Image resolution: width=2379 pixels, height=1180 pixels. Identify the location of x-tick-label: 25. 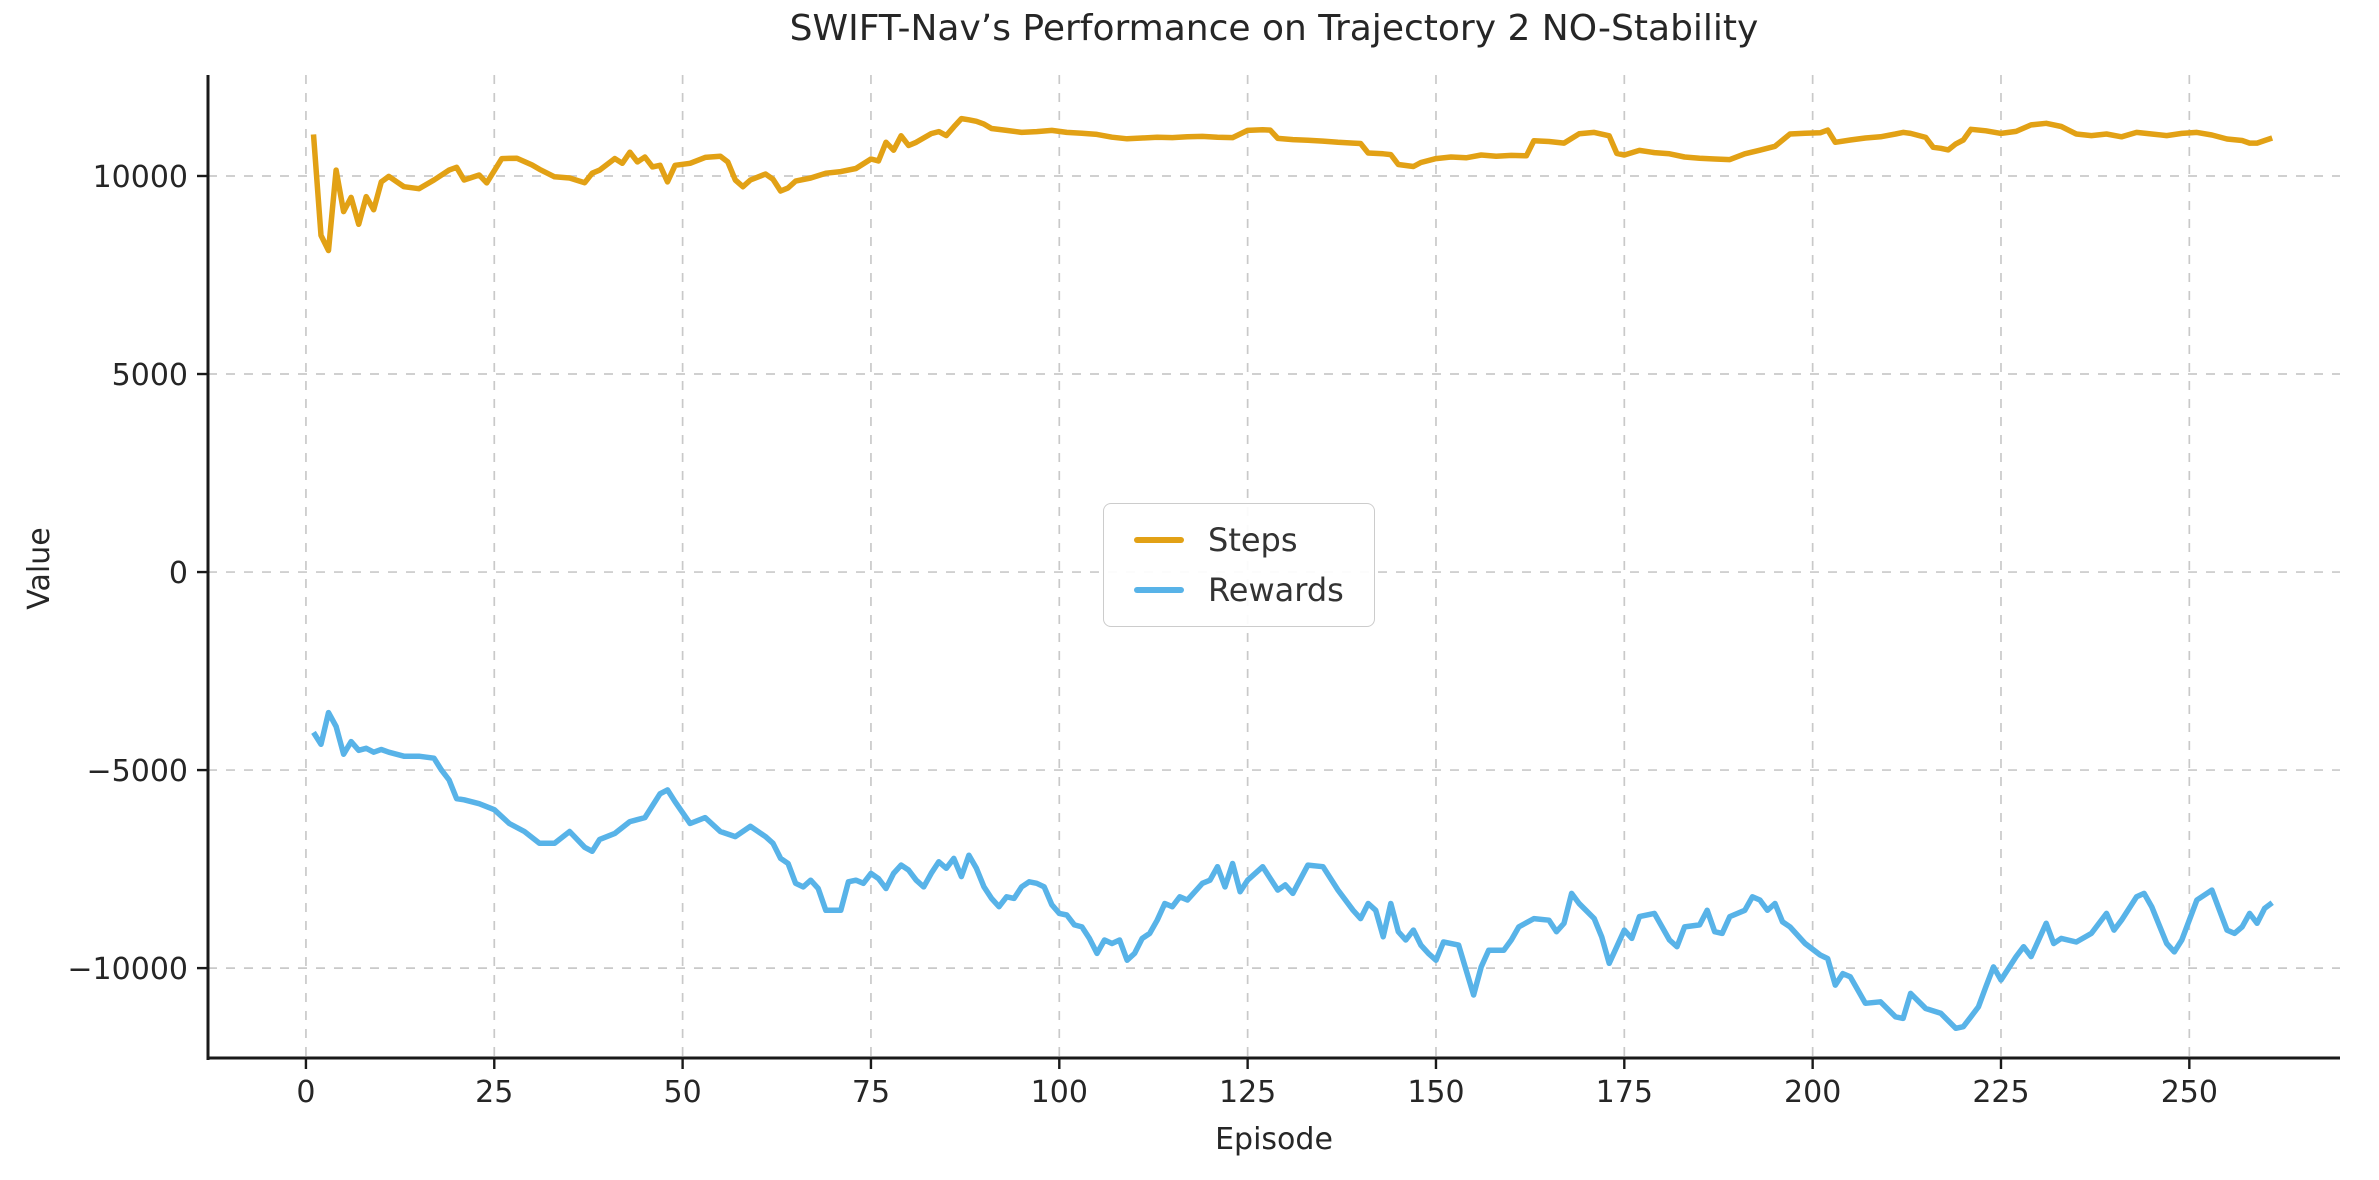
(494, 1092).